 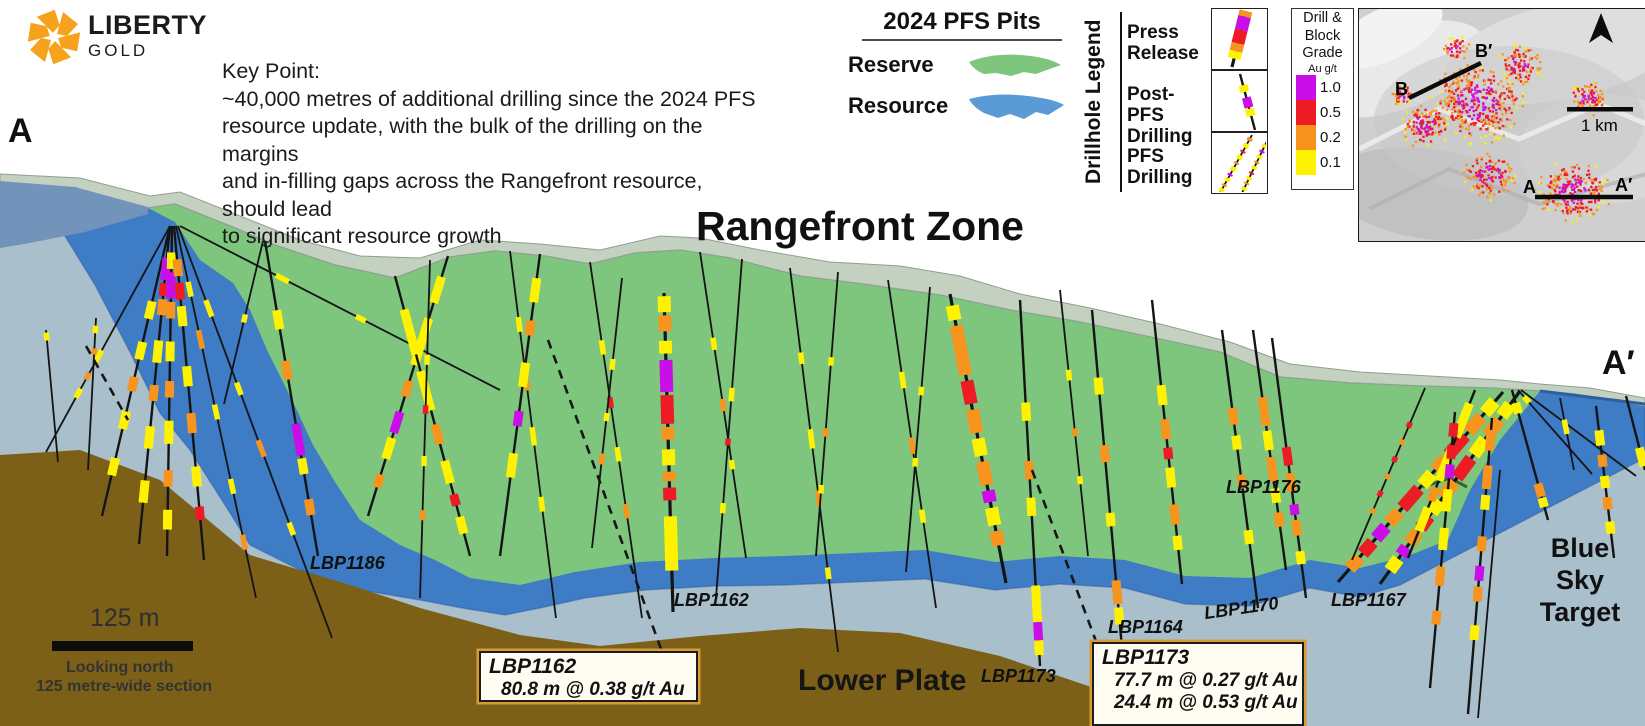 What do you see at coordinates (965, 65) in the screenshot?
I see `reserve-legend-row: Reserve` at bounding box center [965, 65].